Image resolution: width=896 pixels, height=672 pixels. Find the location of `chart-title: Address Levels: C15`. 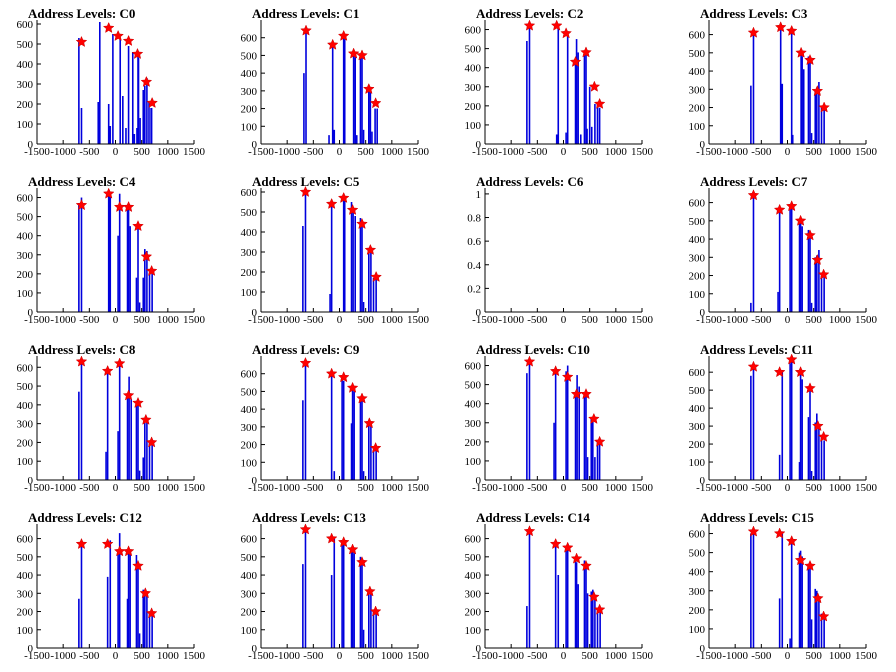

chart-title: Address Levels: C15 is located at coordinates (757, 517).